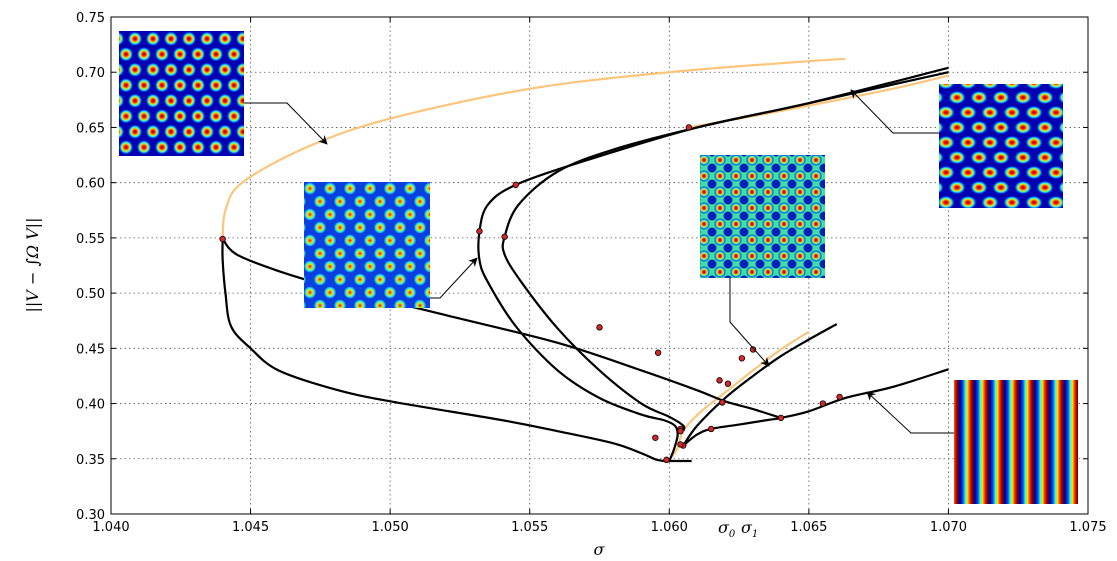 The height and width of the screenshot is (561, 1117). I want to click on arrow-to-stripe-branch, so click(910, 412).